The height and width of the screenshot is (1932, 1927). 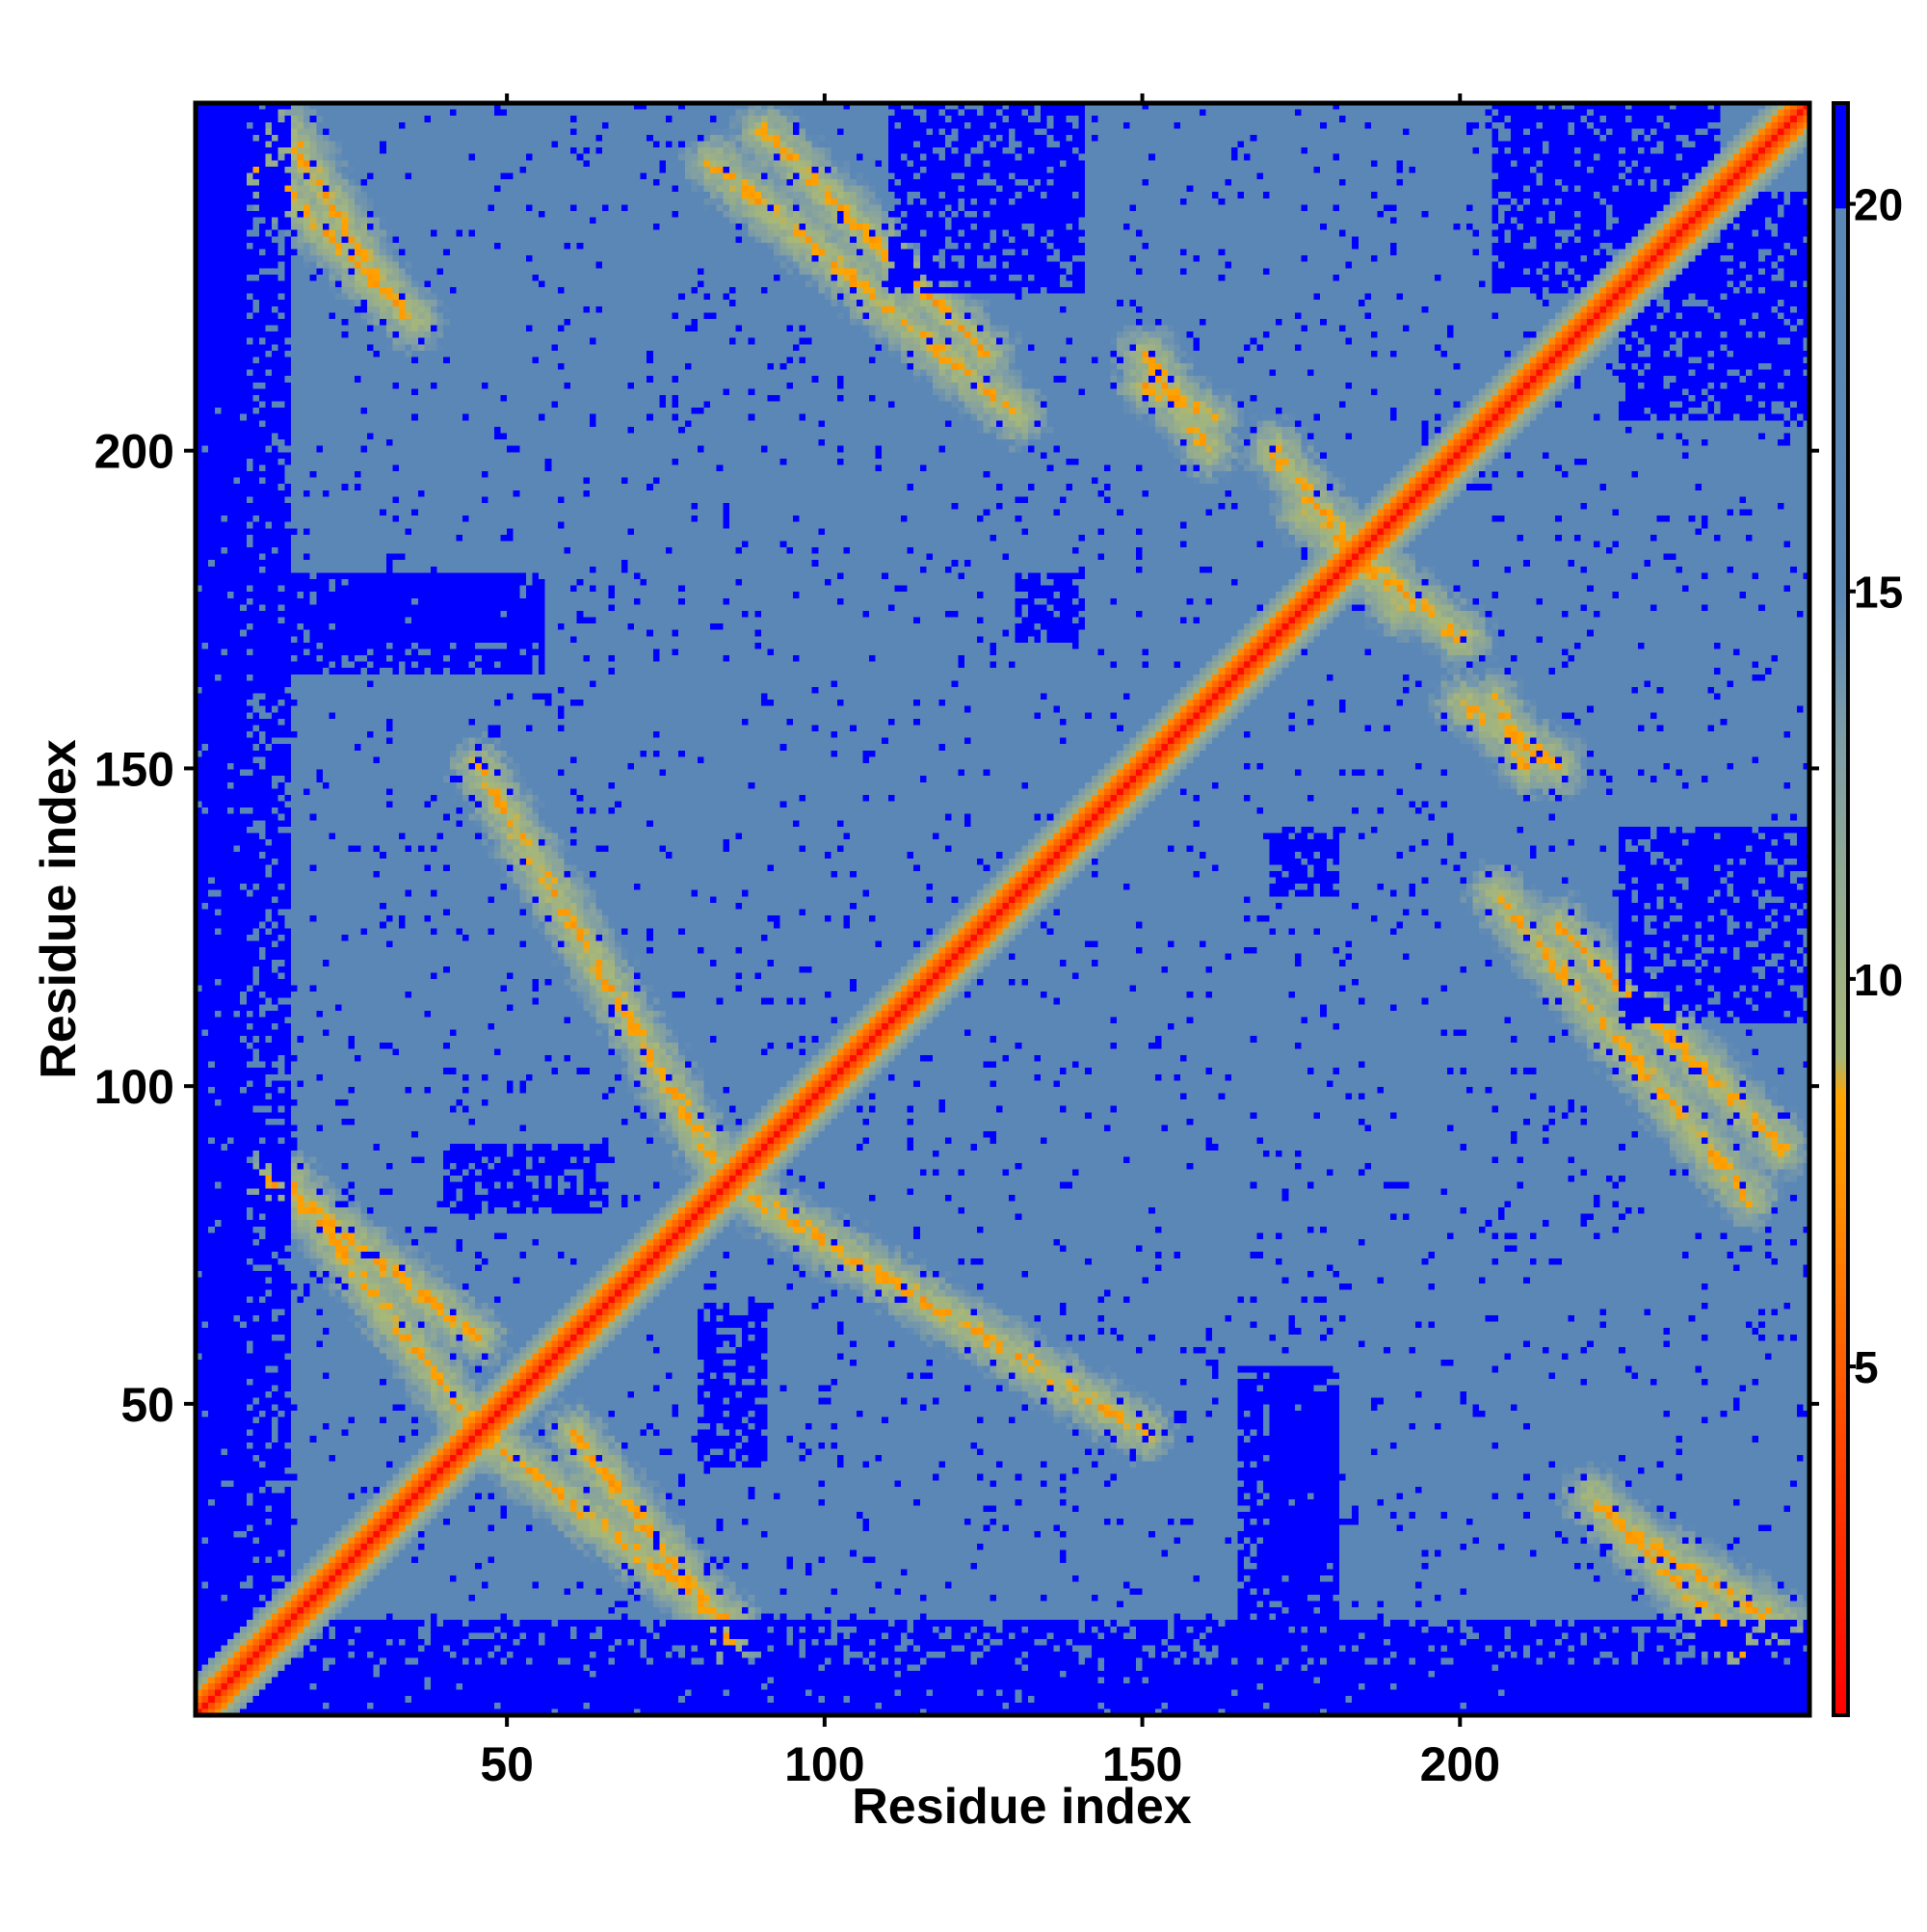 I want to click on y-tick-label: 100, so click(x=134, y=1087).